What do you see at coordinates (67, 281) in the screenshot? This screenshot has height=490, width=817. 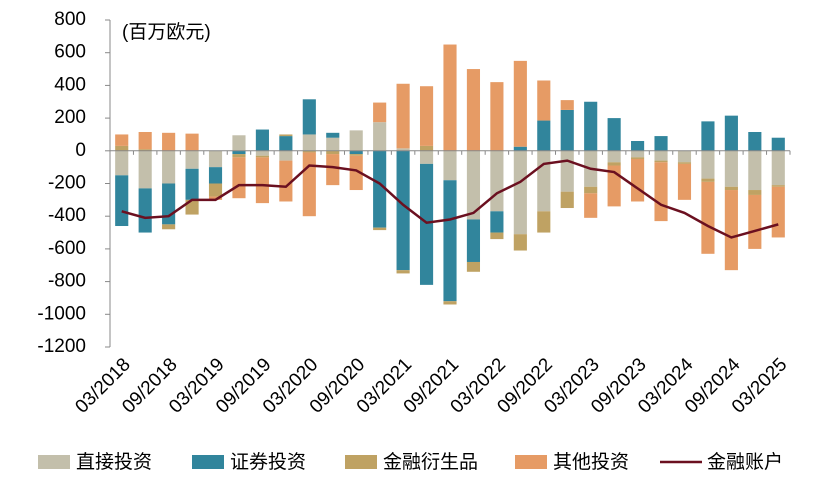 I see `y-tick-label: -800` at bounding box center [67, 281].